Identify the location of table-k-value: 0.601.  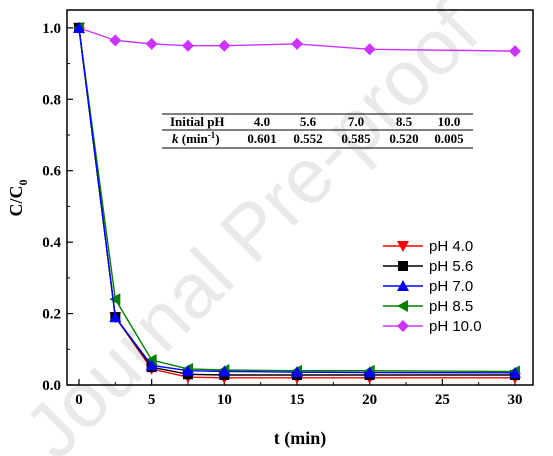
(261, 138).